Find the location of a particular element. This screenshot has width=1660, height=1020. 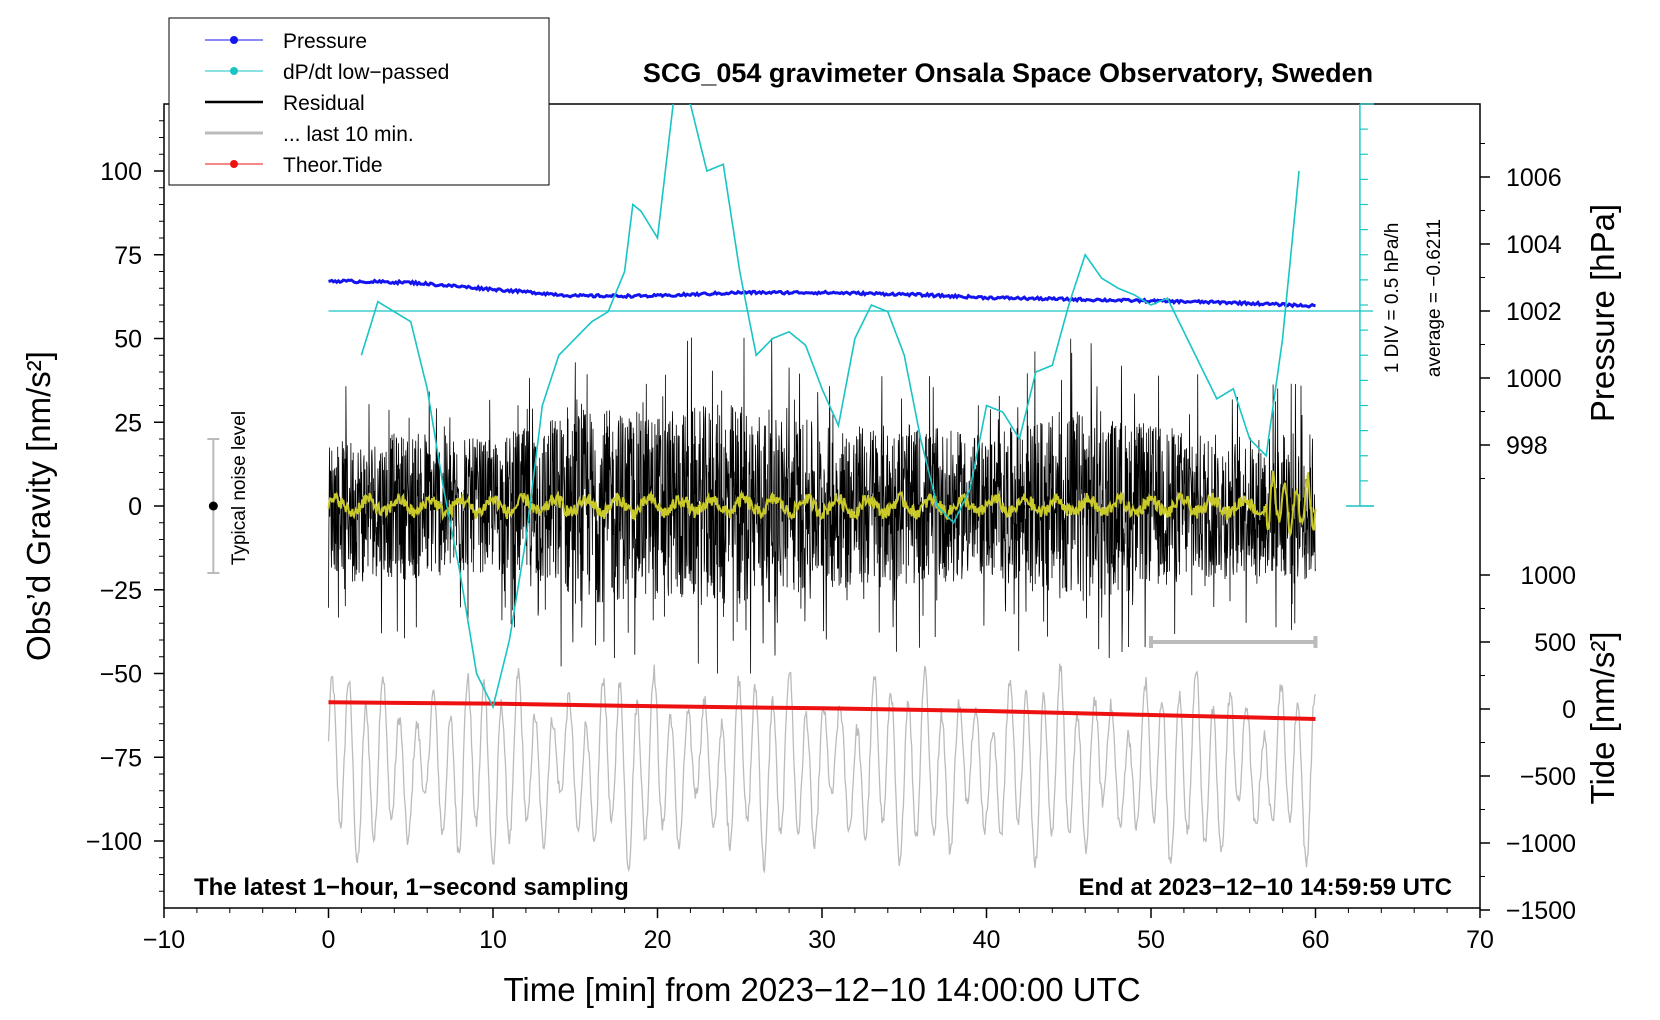

legend-marker-pressure is located at coordinates (234, 40).